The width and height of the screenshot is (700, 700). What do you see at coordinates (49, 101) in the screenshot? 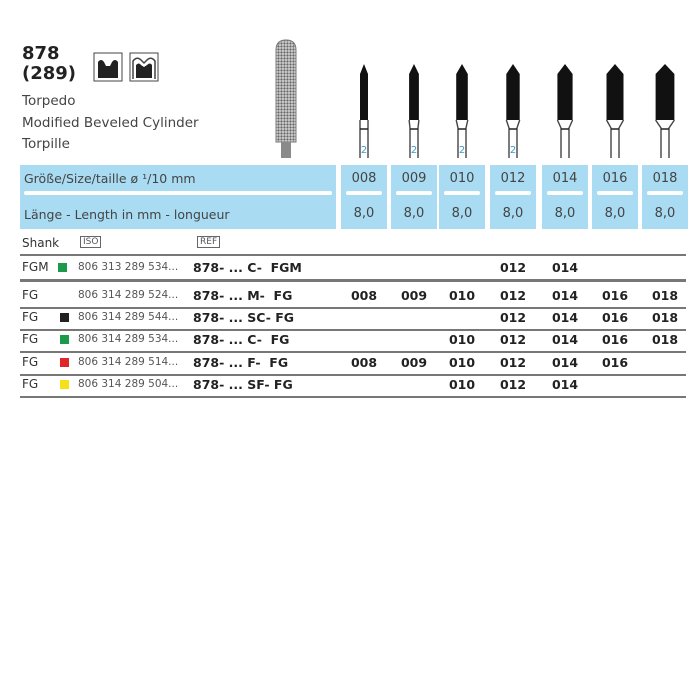
I see `product-name-de: Torpedo` at bounding box center [49, 101].